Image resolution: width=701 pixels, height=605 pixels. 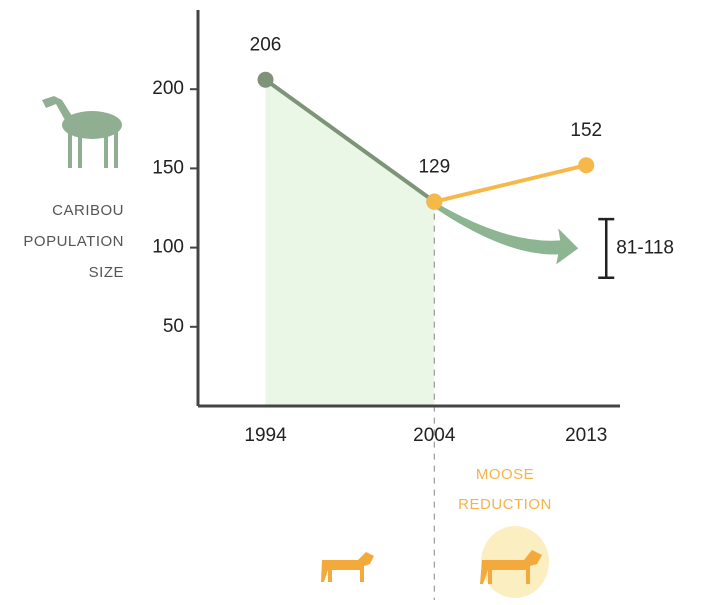 What do you see at coordinates (505, 504) in the screenshot?
I see `annotation: REDUCTION` at bounding box center [505, 504].